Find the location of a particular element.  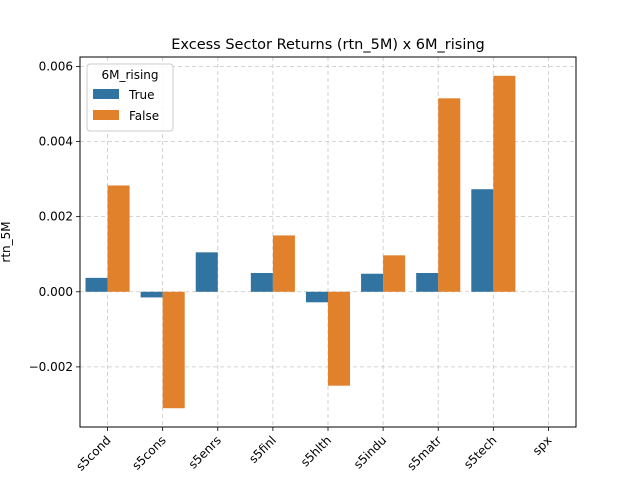

legend-label-true: True is located at coordinates (141, 95).